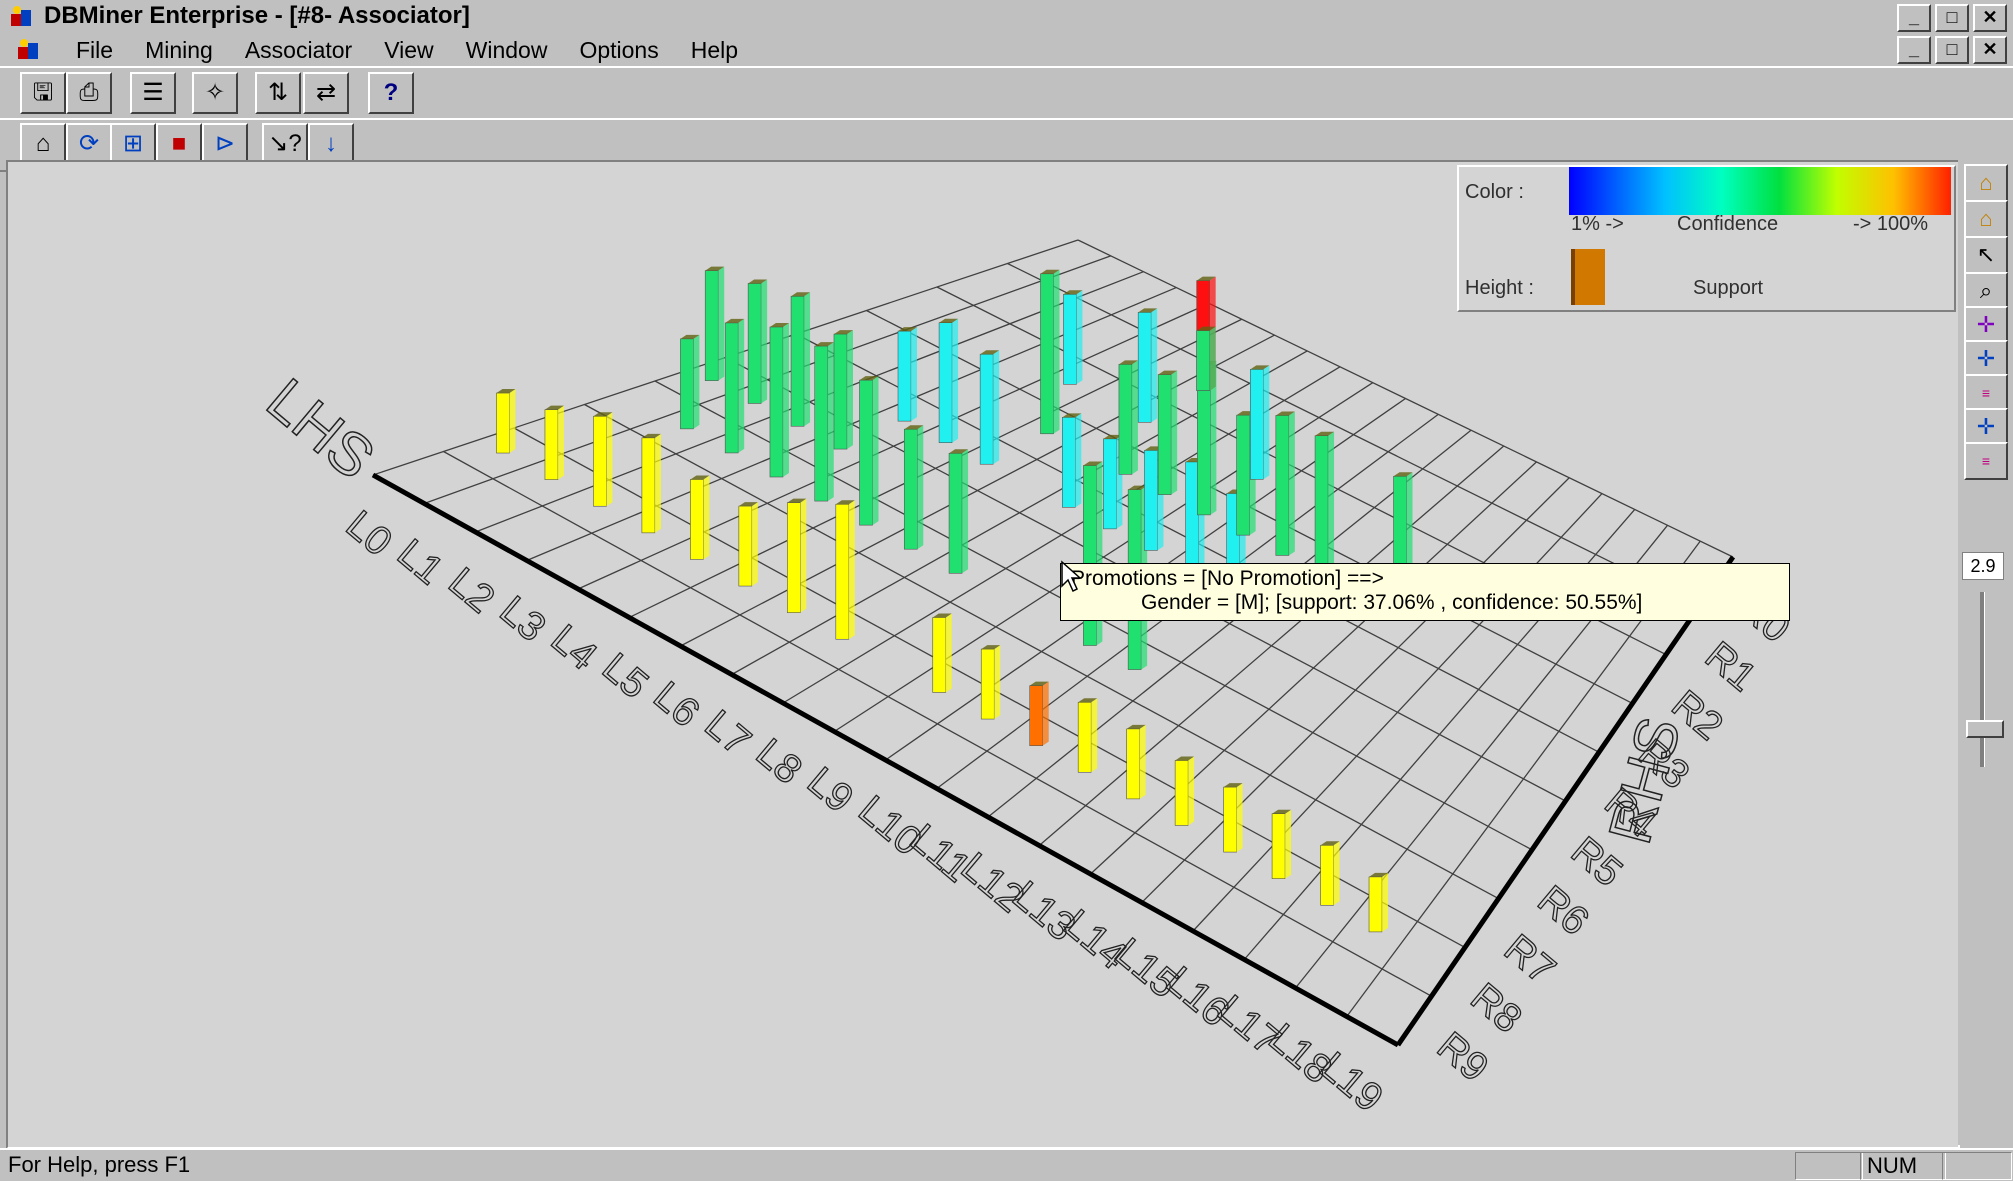  I want to click on minimize-button: _, so click(1914, 18).